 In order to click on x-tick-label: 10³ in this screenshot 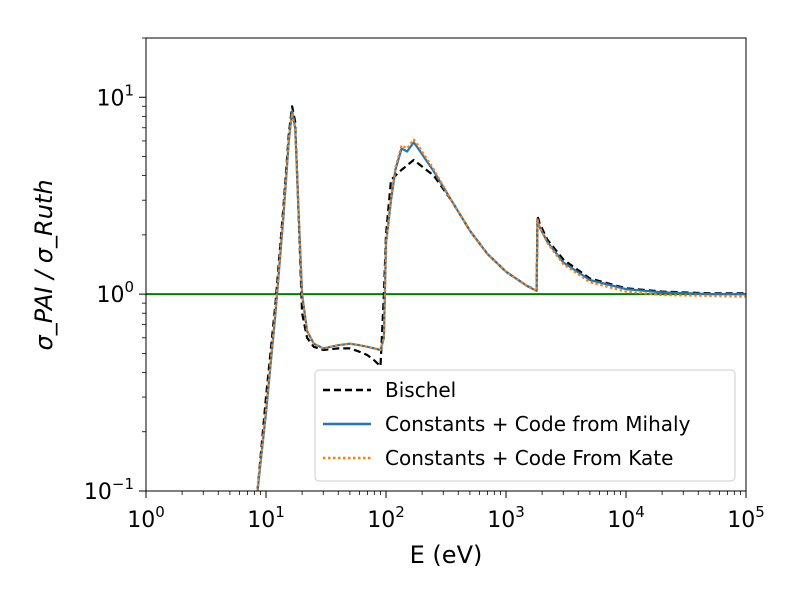, I will do `click(506, 518)`.